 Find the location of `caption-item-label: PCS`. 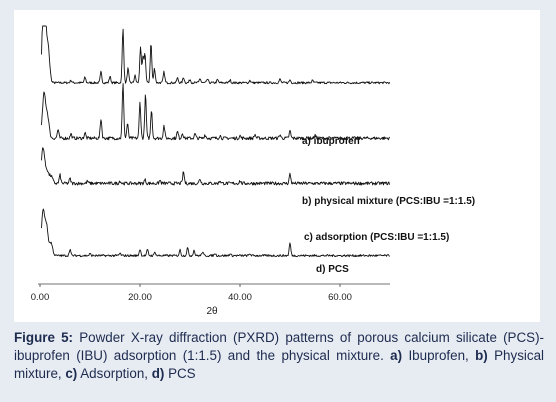

caption-item-label: PCS is located at coordinates (180, 373).